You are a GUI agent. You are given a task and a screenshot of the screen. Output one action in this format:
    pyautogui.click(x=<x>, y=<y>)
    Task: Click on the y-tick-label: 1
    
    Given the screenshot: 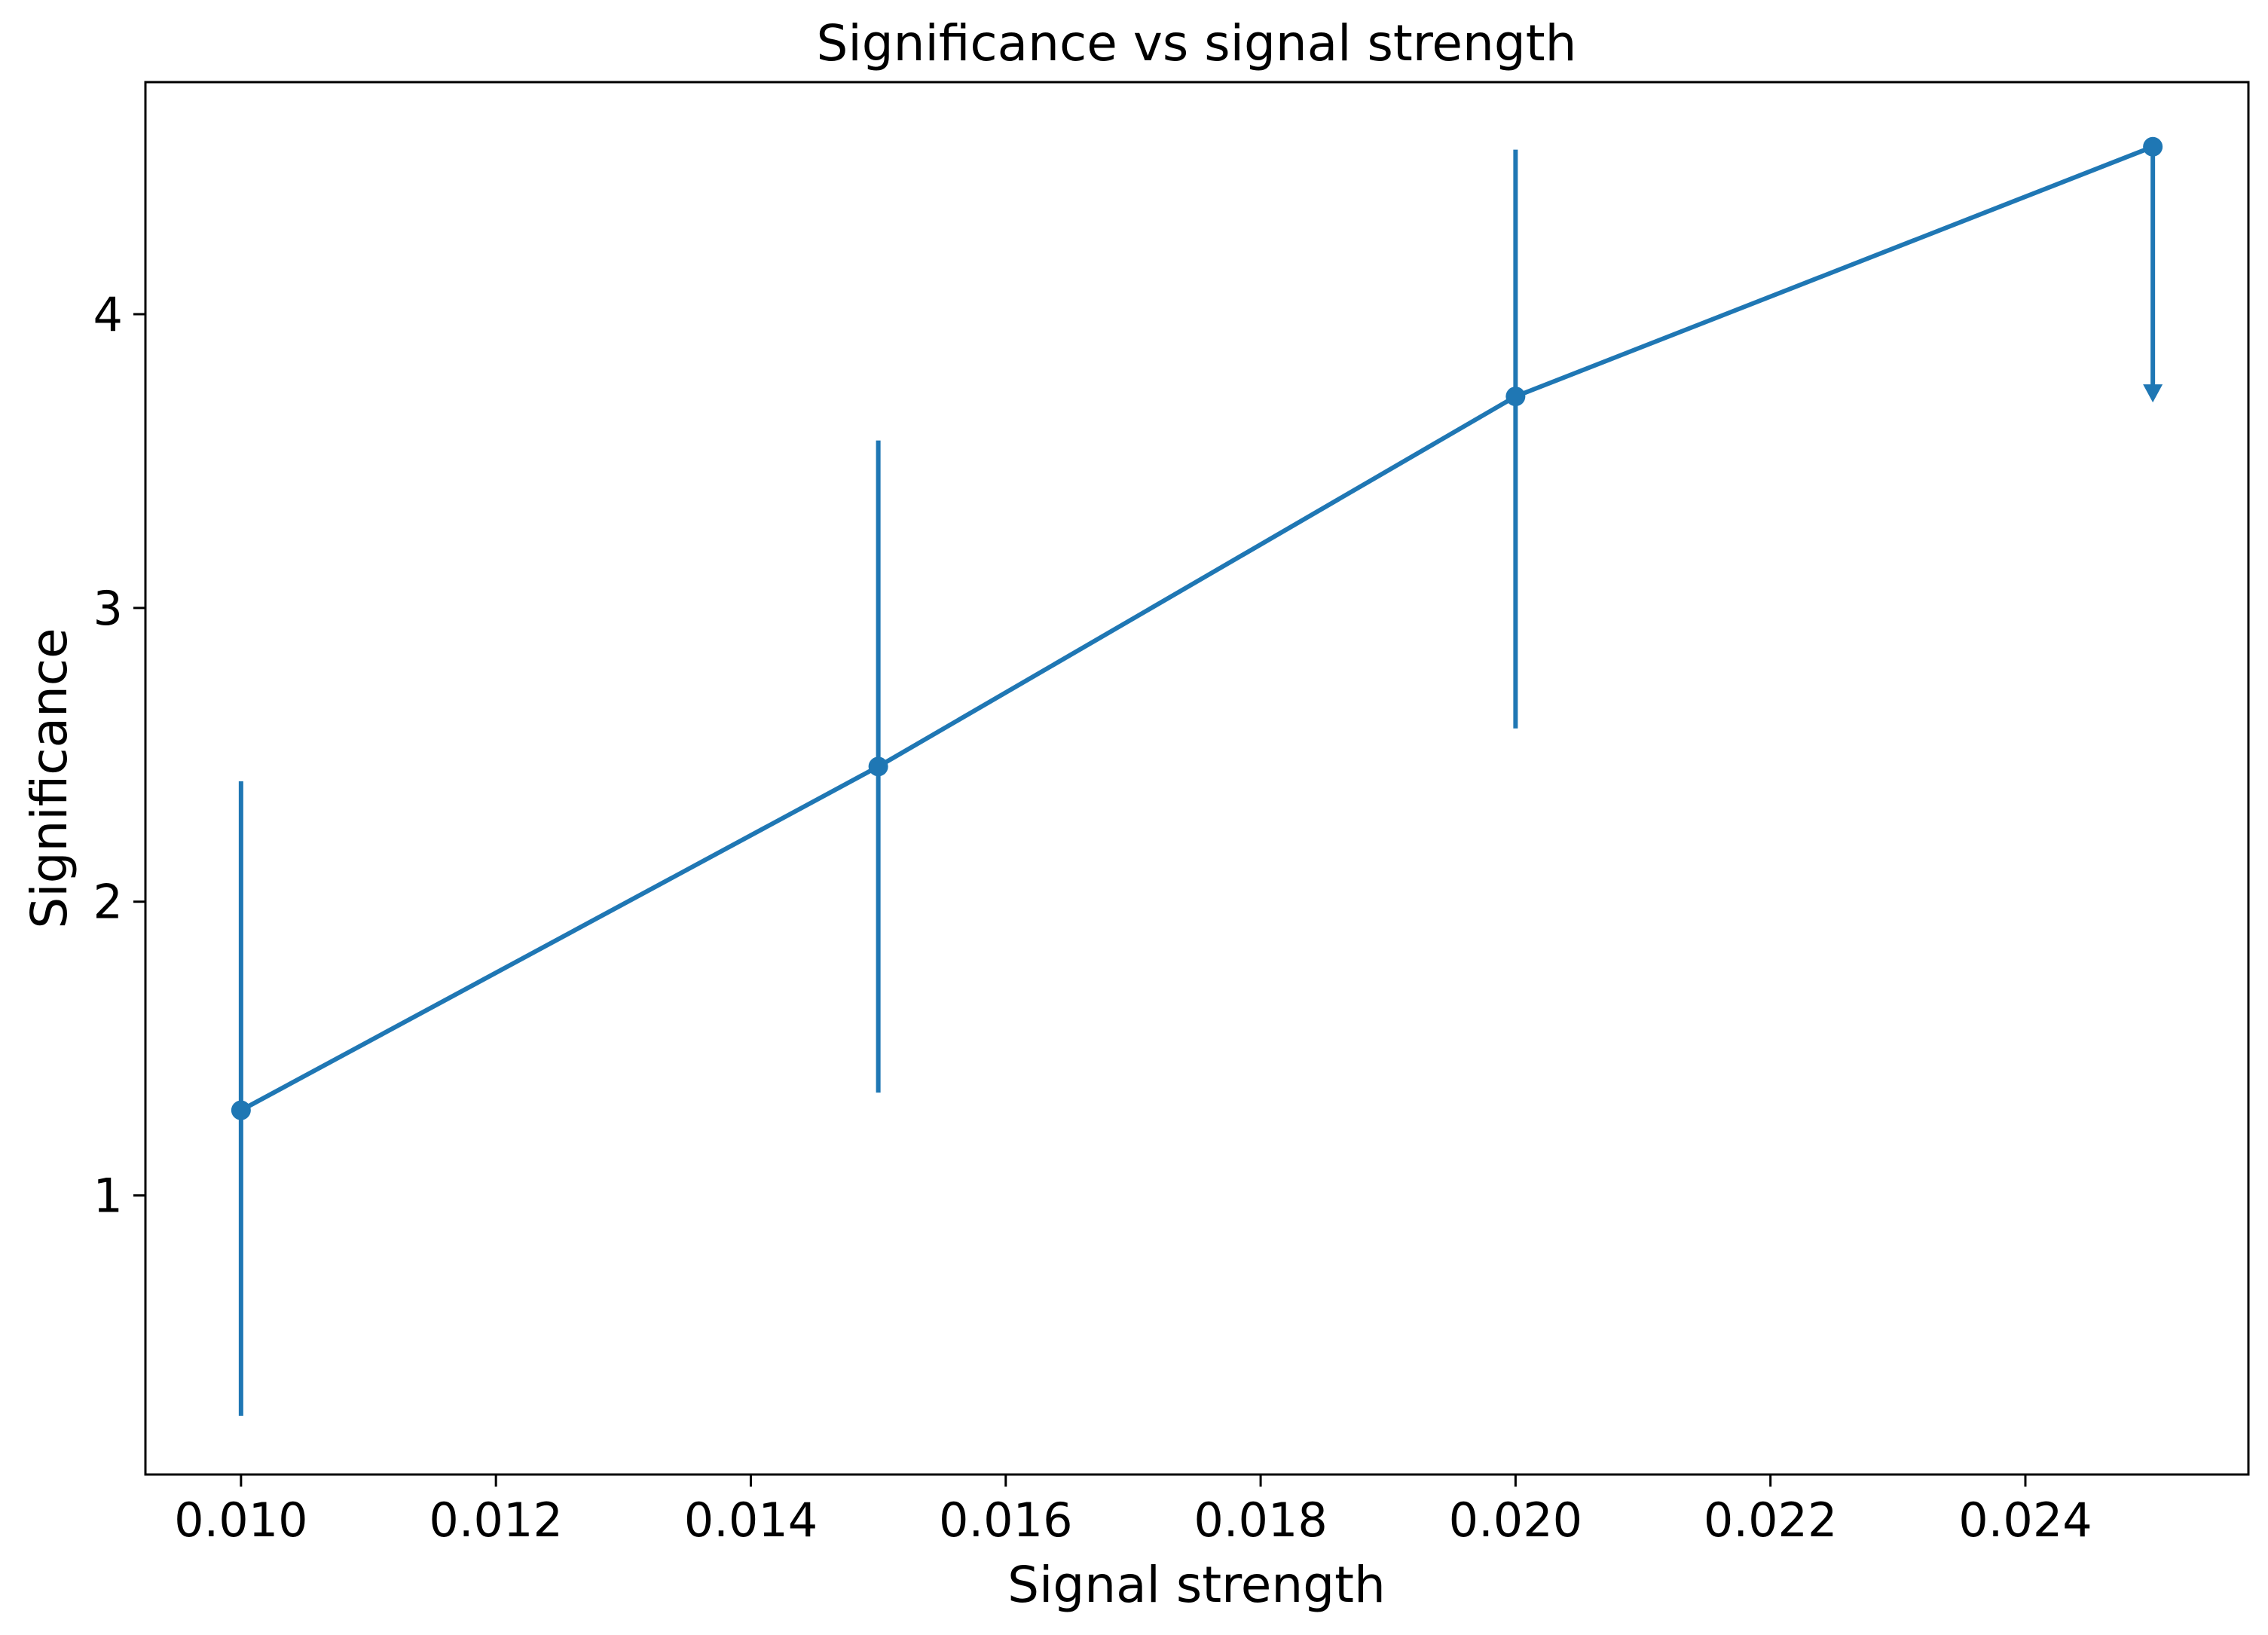 What is the action you would take?
    pyautogui.click(x=108, y=1197)
    